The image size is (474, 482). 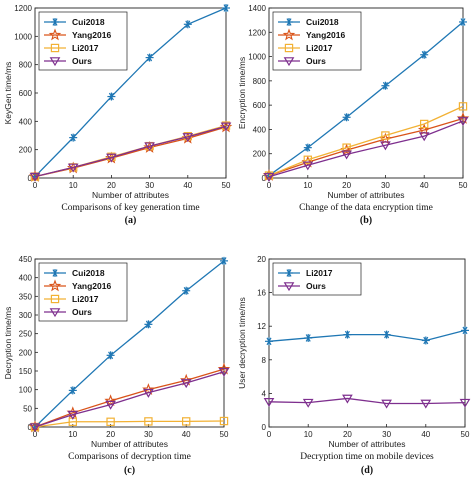 What do you see at coordinates (23, 36) in the screenshot?
I see `y-tick-label: 1000` at bounding box center [23, 36].